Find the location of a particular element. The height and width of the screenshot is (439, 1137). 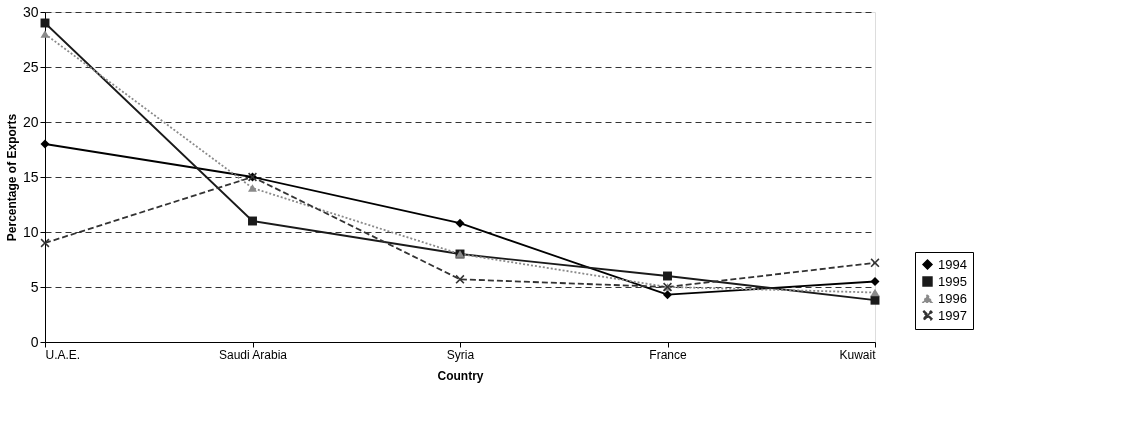

y-axis-title: Percentage of Exports is located at coordinates (11, 177).